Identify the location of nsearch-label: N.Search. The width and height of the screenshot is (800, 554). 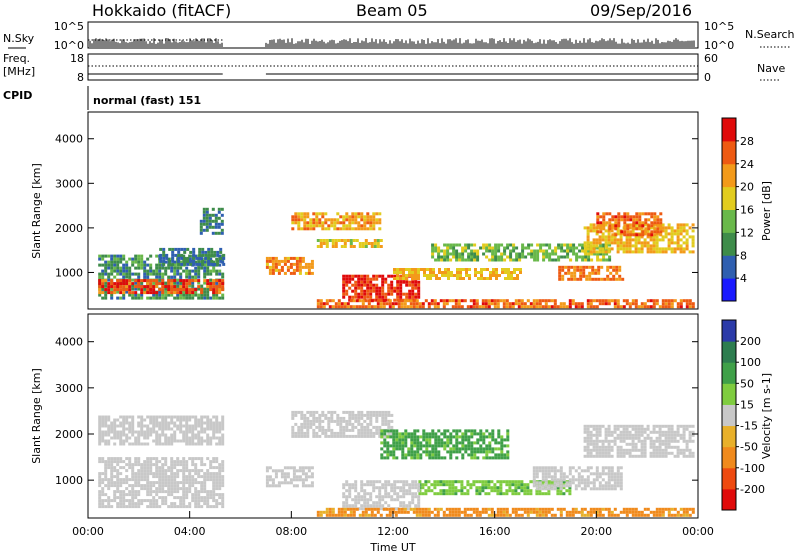
(770, 34).